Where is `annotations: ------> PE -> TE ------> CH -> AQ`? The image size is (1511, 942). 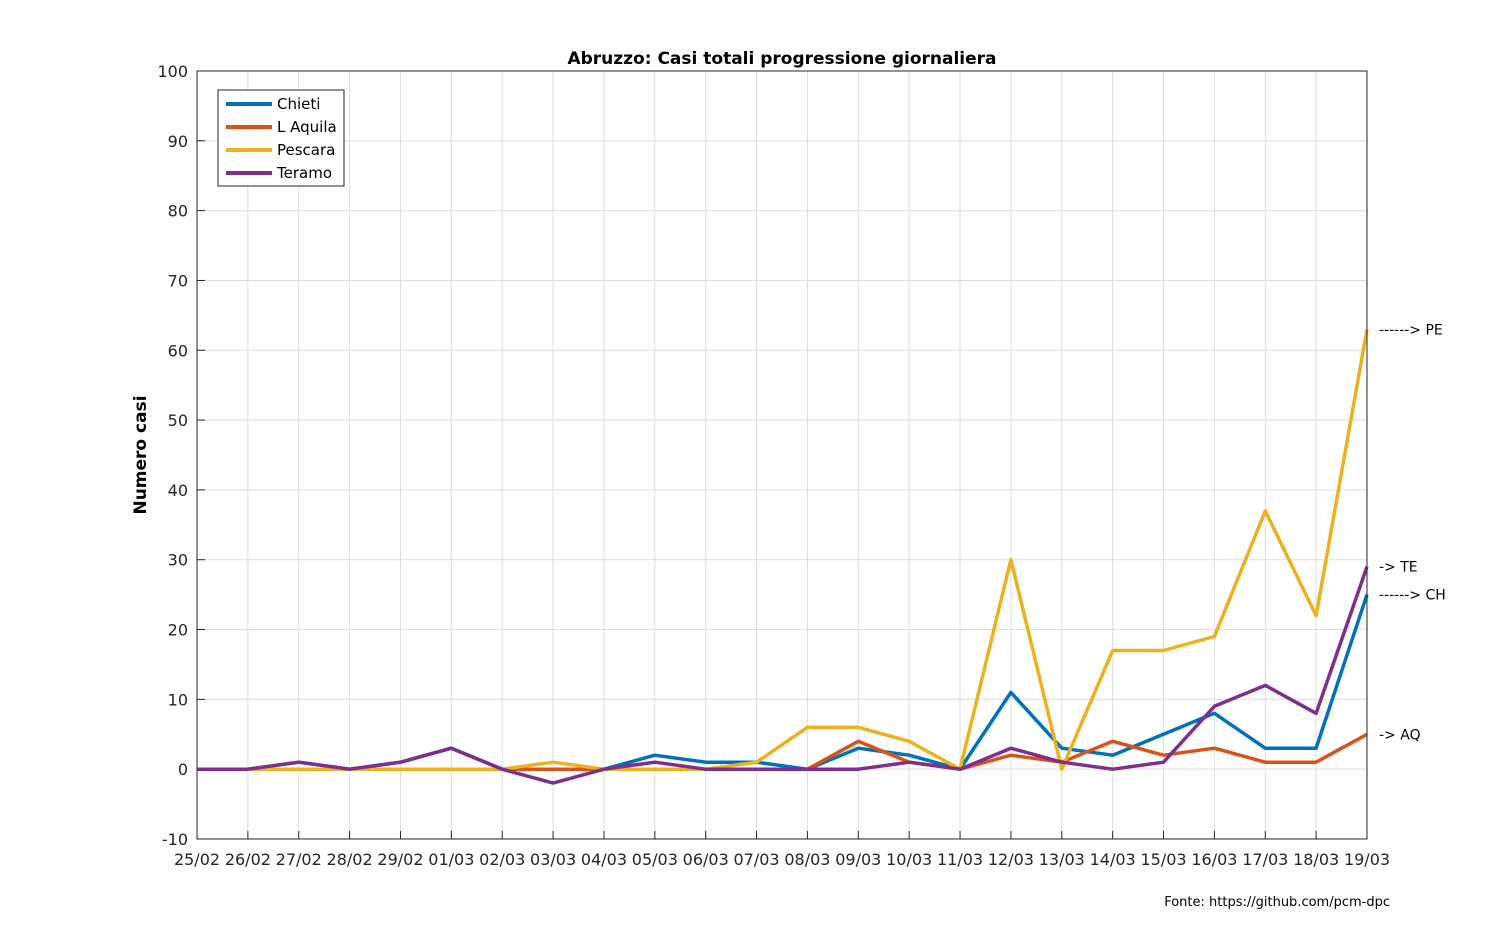 annotations: ------> PE -> TE ------> CH -> AQ is located at coordinates (1412, 532).